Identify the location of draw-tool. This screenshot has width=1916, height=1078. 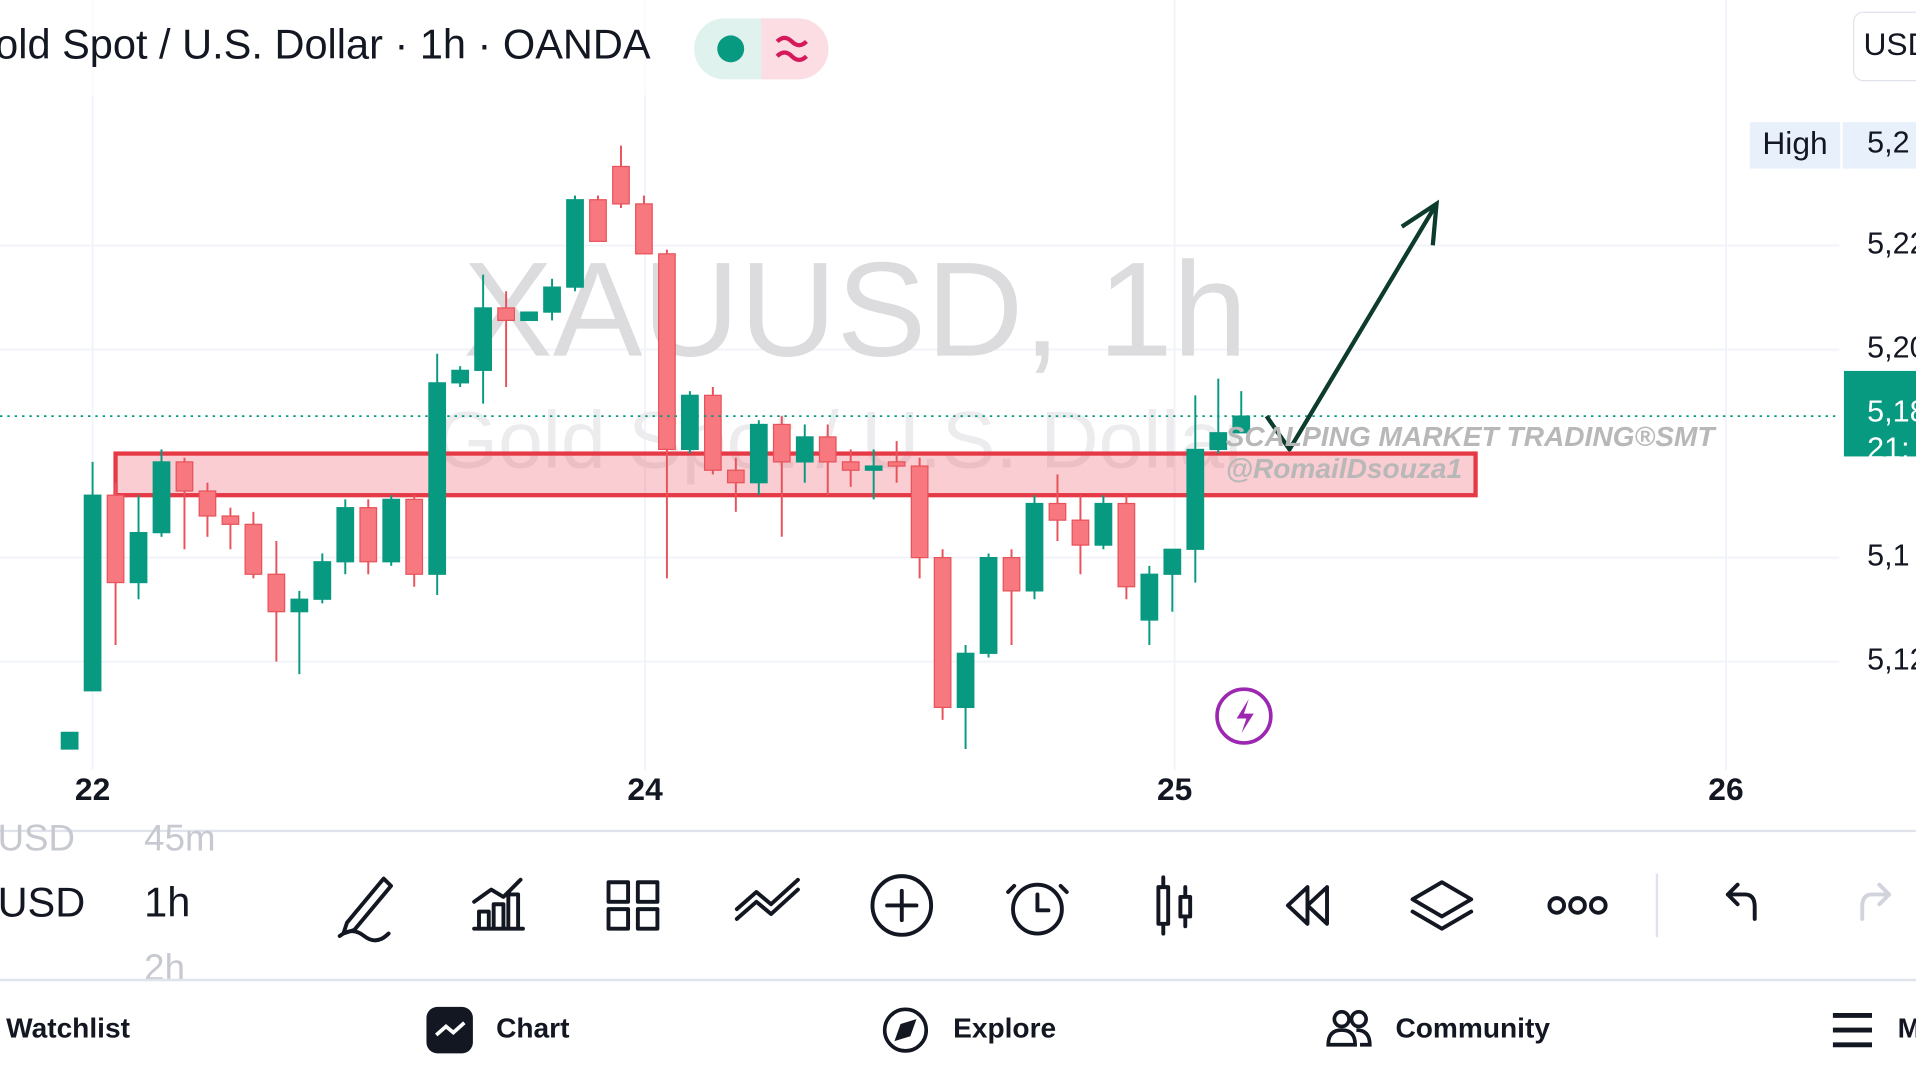
(365, 909).